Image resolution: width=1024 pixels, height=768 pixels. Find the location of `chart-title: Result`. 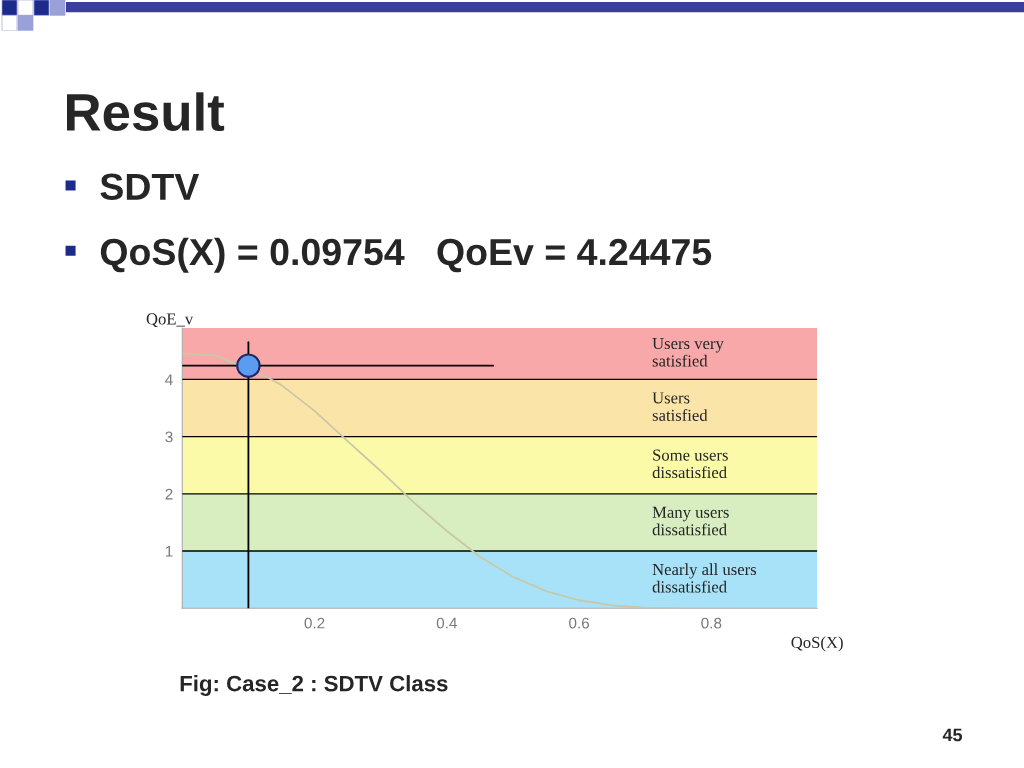

chart-title: Result is located at coordinates (146, 112).